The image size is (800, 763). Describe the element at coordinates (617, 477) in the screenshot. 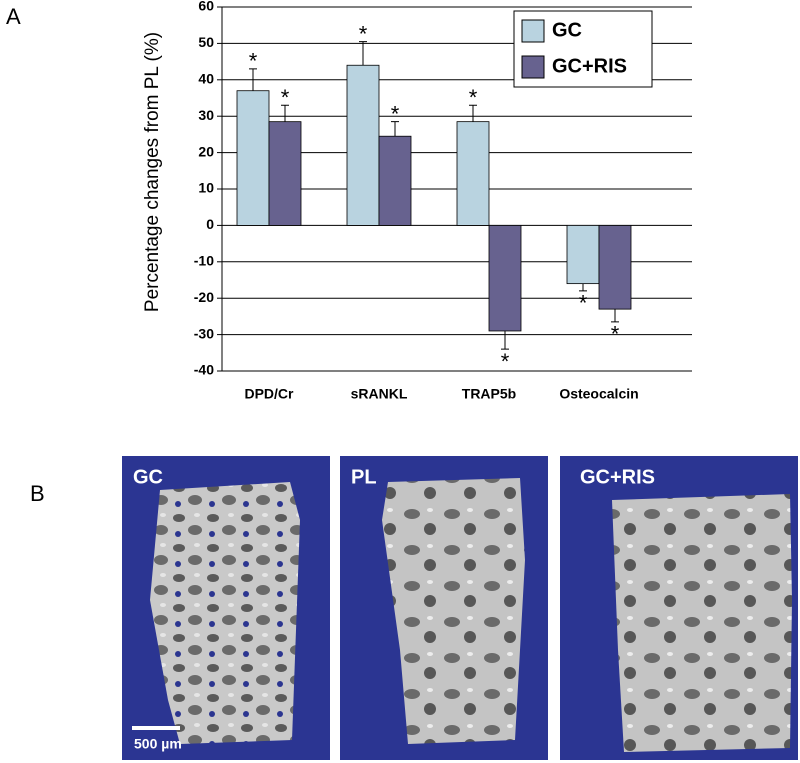

I see `image-label: GC+RIS` at that location.